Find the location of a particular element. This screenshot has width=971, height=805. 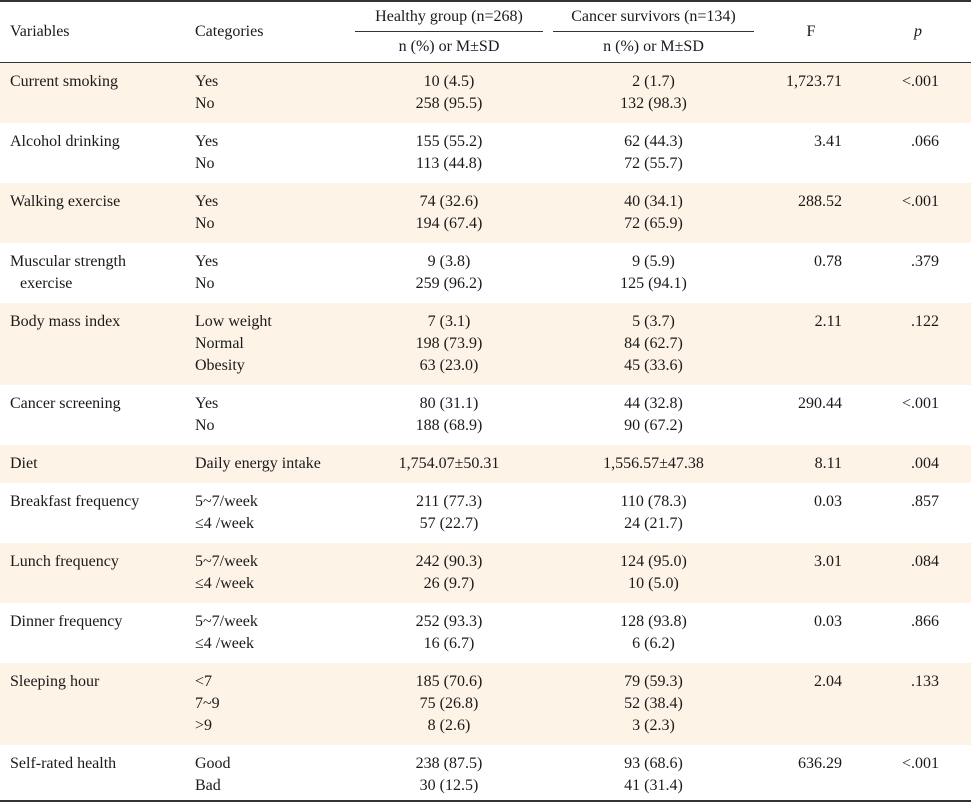

cancer-survivors-cell-line: 40 (34.1) is located at coordinates (653, 201).